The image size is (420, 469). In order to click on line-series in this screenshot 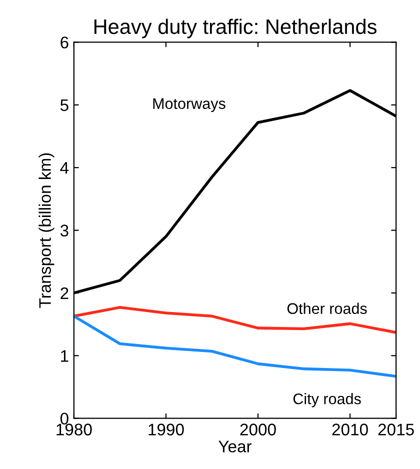, I will do `click(235, 346)`.